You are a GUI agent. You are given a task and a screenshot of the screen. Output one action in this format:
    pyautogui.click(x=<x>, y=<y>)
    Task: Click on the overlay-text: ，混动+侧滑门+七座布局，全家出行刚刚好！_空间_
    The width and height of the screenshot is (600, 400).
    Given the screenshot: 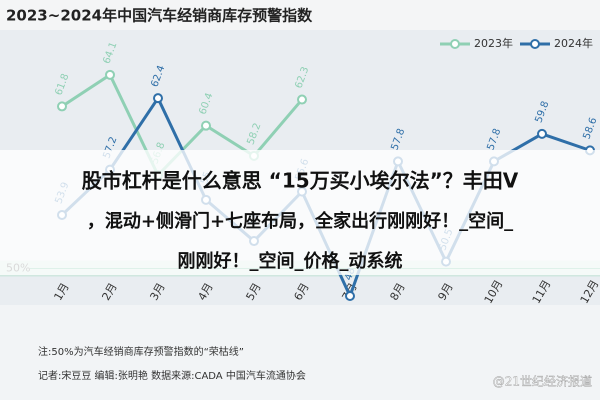 What is the action you would take?
    pyautogui.click(x=300, y=221)
    